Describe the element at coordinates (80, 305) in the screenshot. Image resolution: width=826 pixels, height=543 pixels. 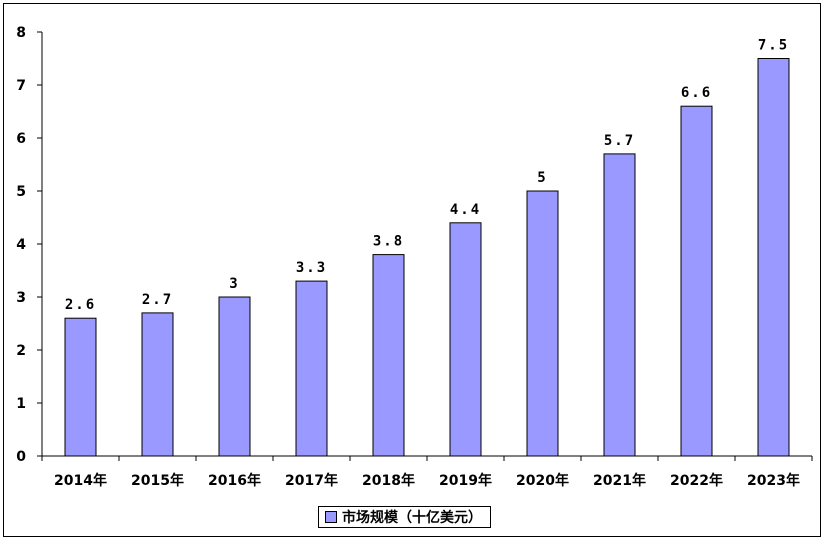
I see `data-label: 2.6` at that location.